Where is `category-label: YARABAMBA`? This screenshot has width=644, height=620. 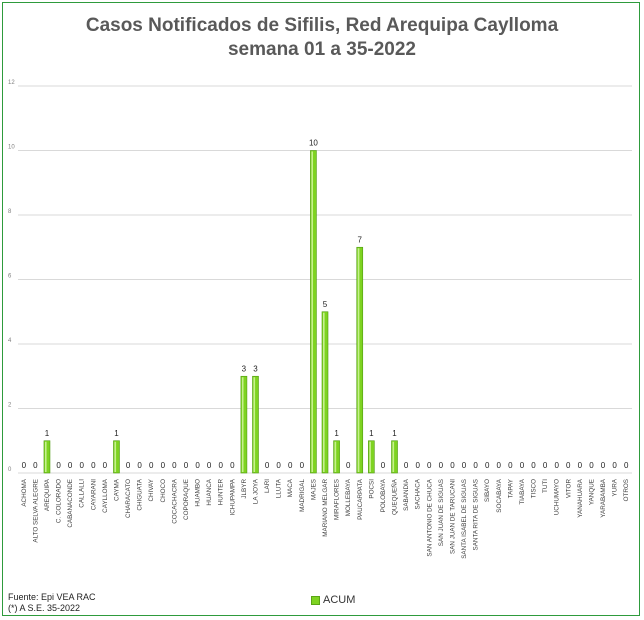
category-label: YARABAMBA is located at coordinates (603, 498).